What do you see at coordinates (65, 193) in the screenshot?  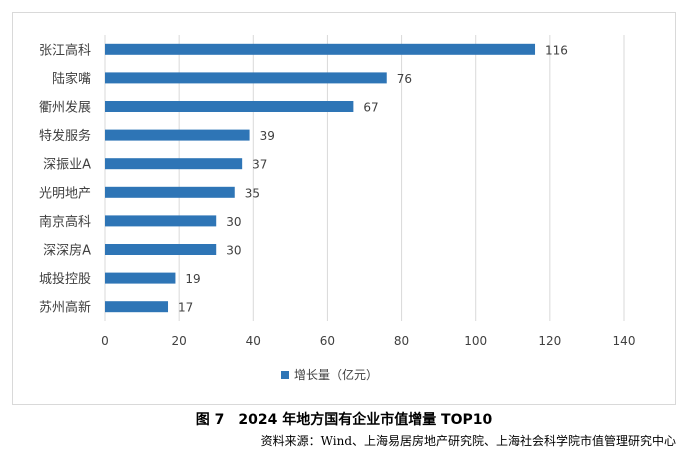 I see `category-label: 光明地产` at bounding box center [65, 193].